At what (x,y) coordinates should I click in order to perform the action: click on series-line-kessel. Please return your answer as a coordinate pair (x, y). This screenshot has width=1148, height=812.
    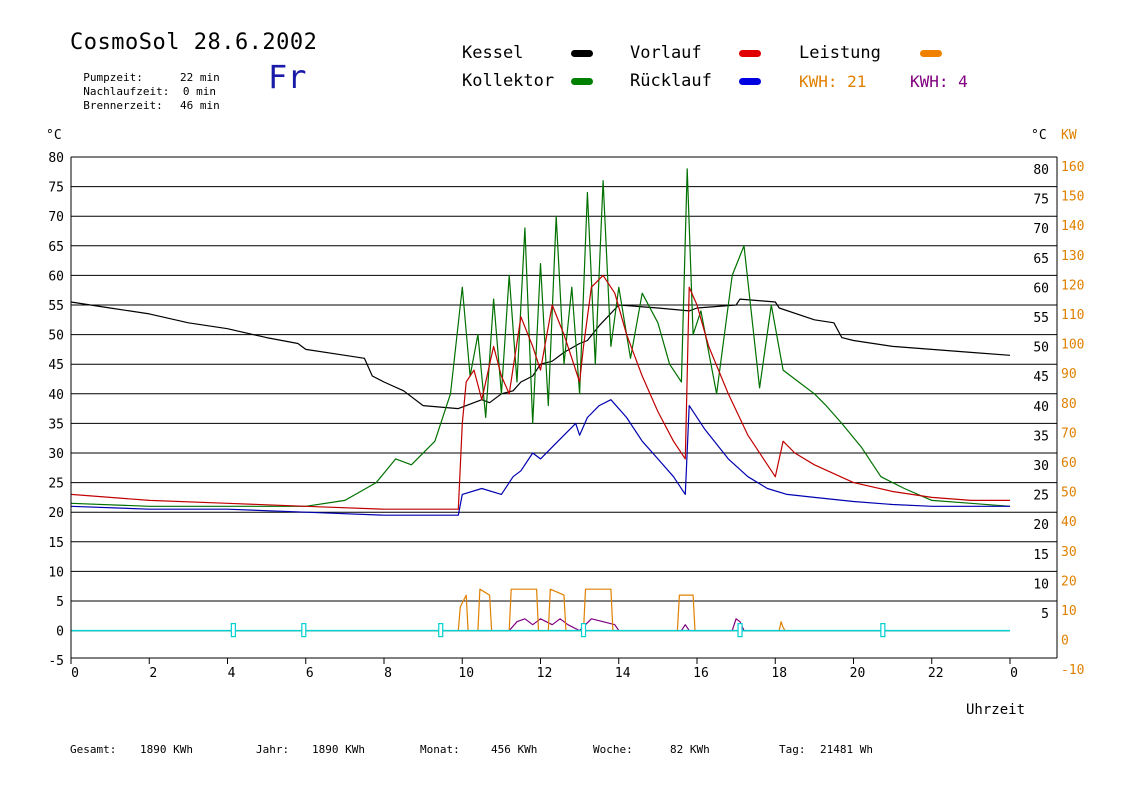
    Looking at the image, I should click on (540, 354).